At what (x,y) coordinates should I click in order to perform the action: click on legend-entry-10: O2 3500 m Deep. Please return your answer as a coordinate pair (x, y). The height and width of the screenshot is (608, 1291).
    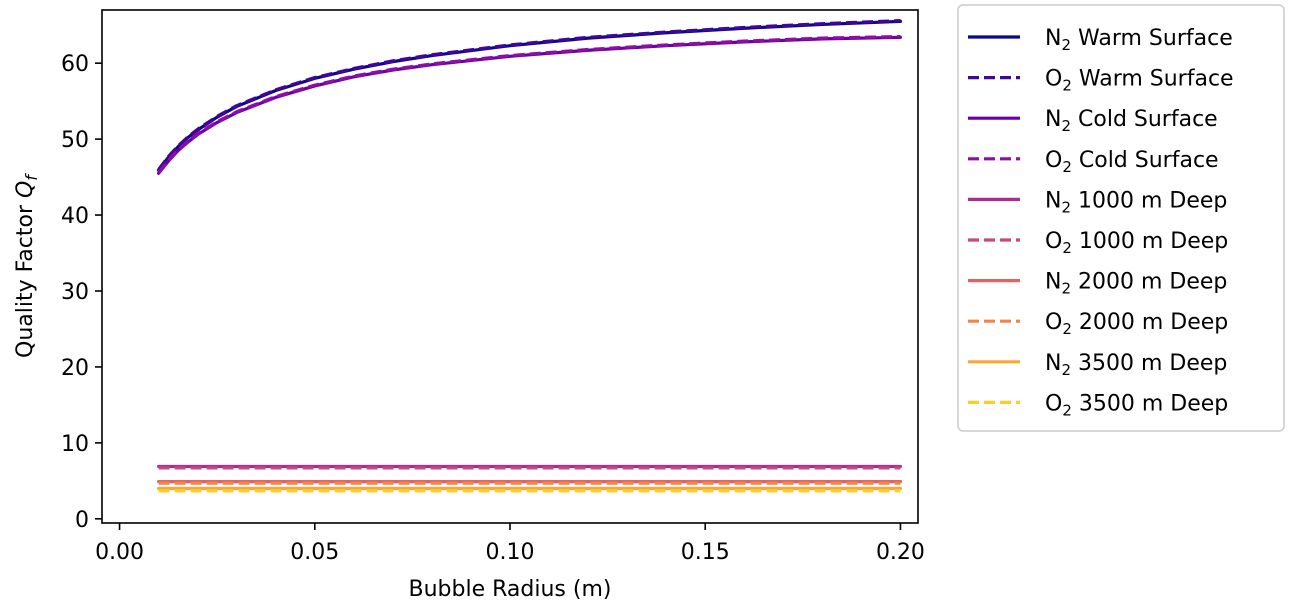
    Looking at the image, I should click on (1098, 405).